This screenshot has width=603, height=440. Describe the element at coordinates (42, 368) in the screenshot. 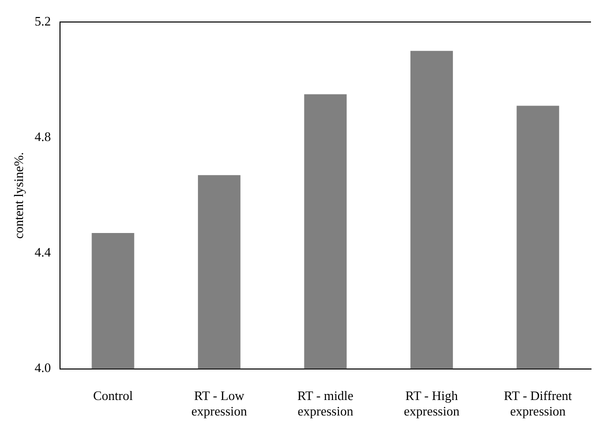

I see `y-tick-label: 4.0` at that location.